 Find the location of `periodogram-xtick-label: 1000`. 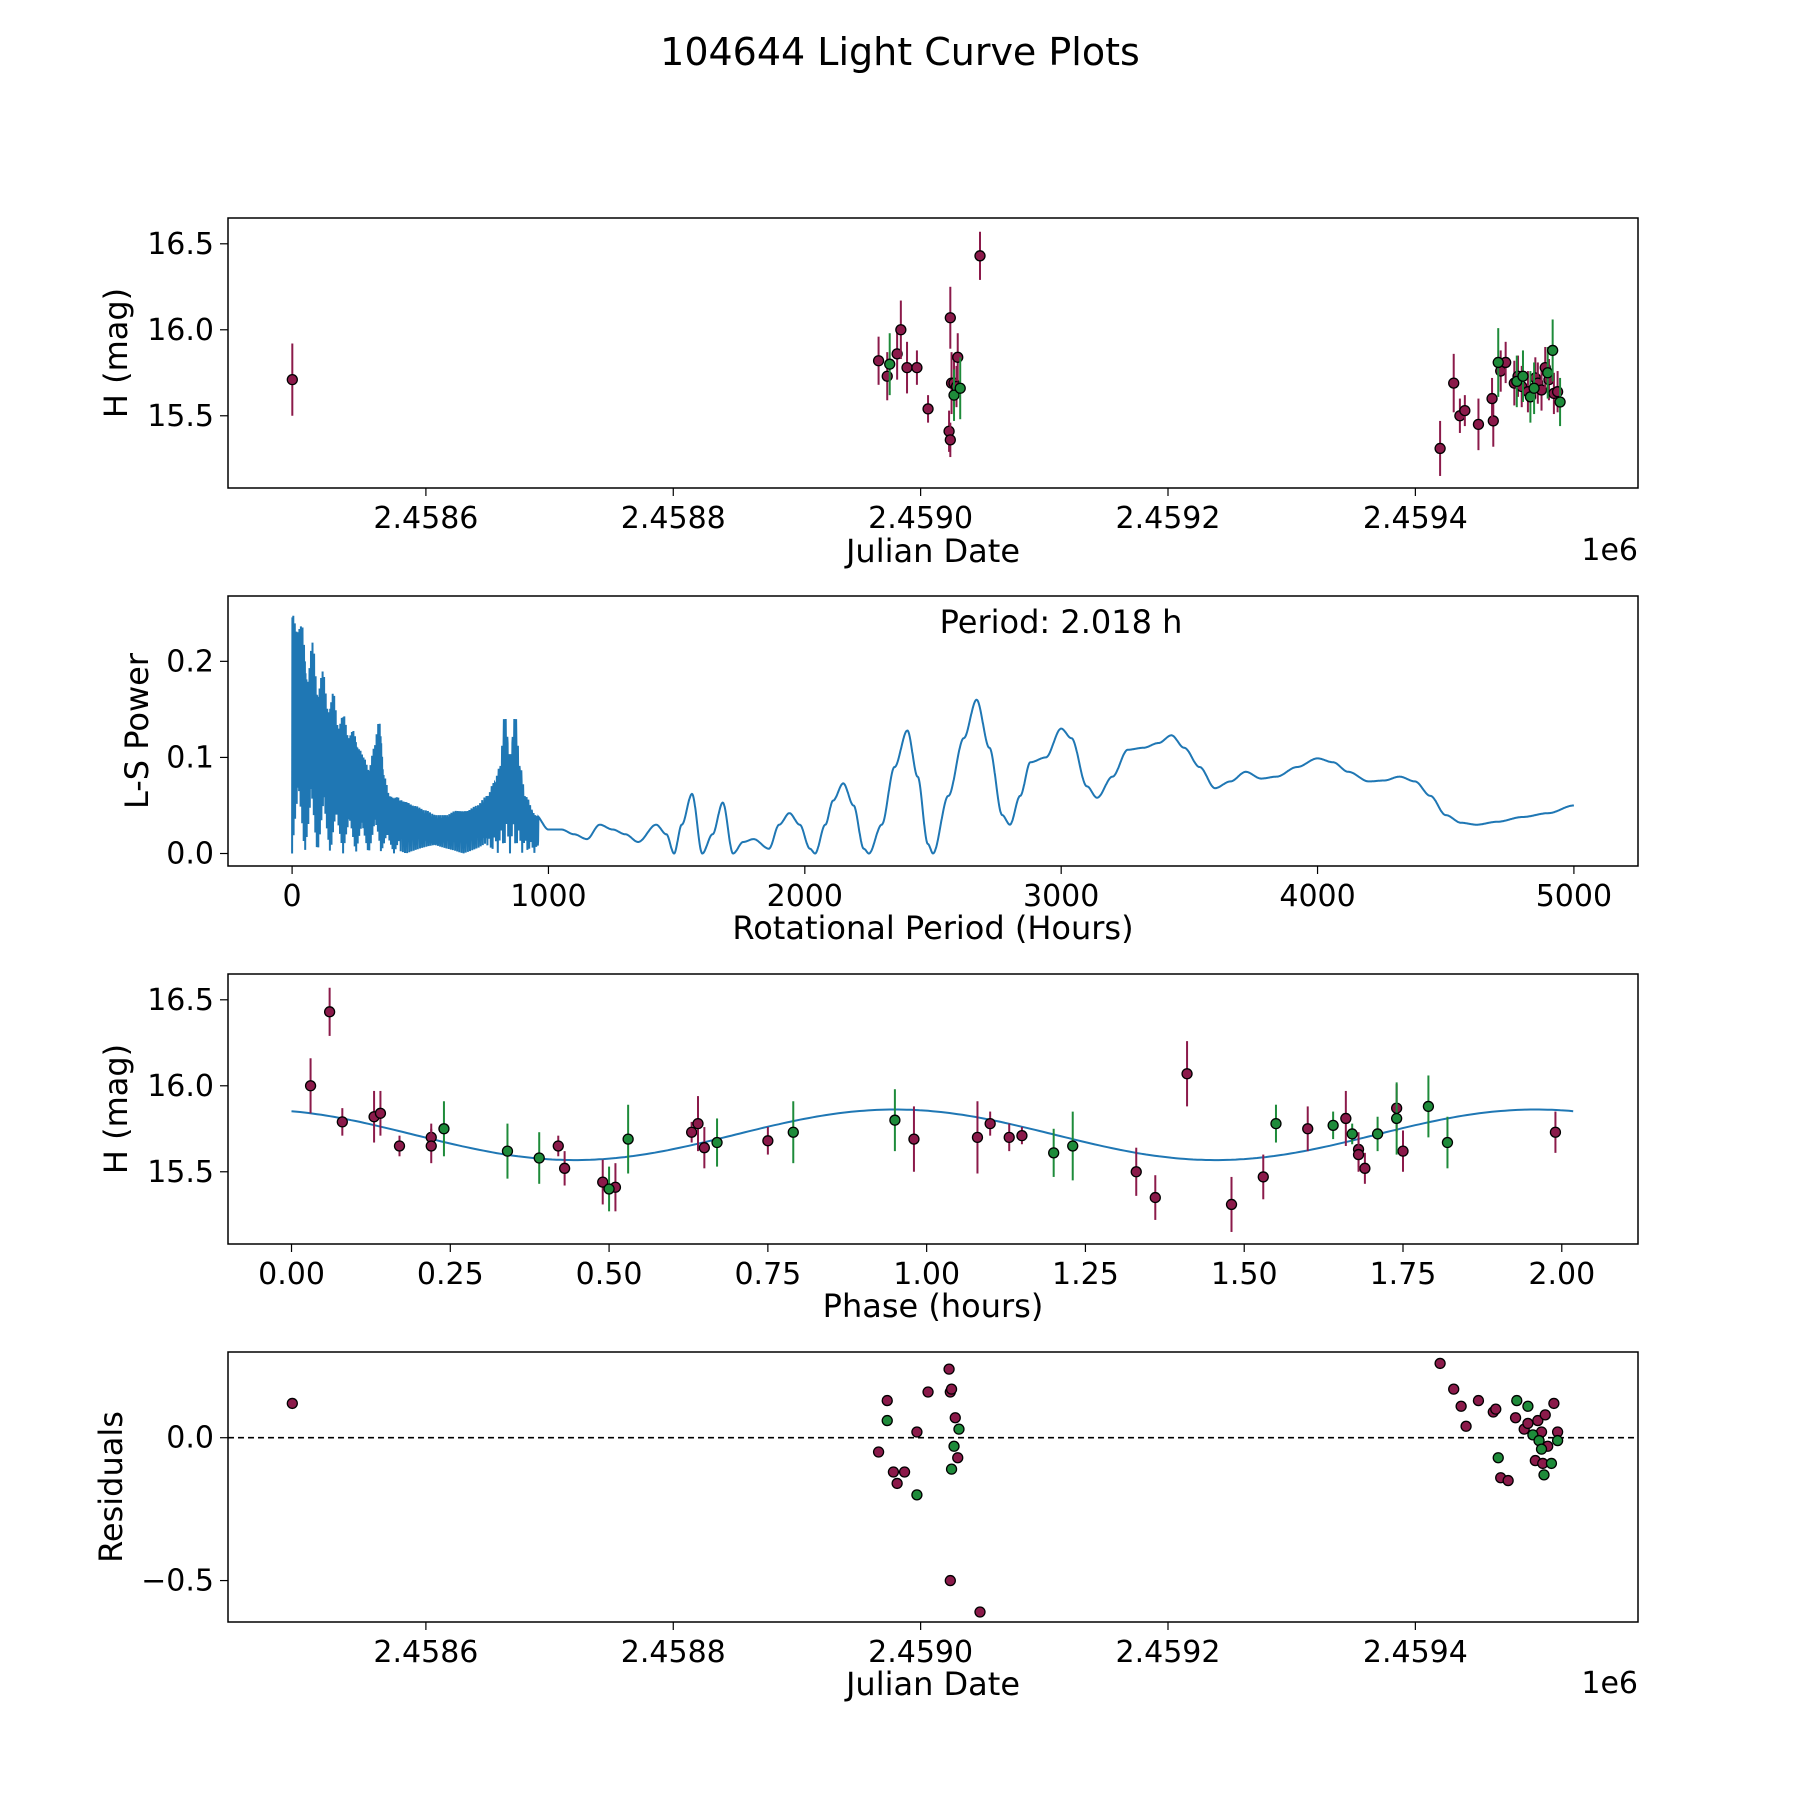

periodogram-xtick-label: 1000 is located at coordinates (548, 896).